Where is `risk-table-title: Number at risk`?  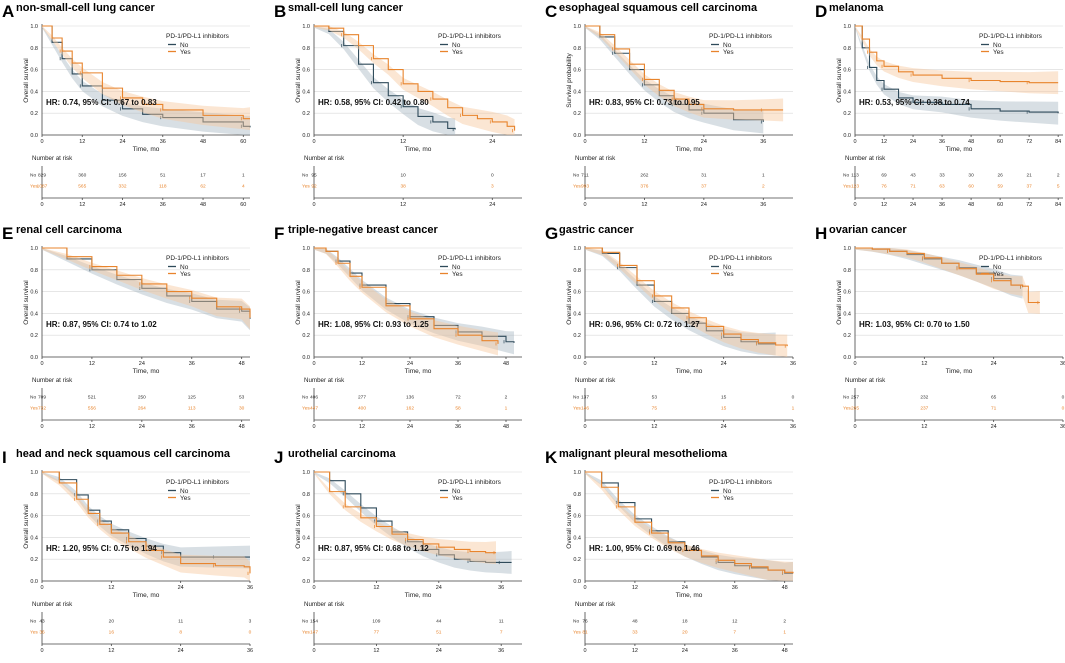
risk-table-title: Number at risk is located at coordinates (865, 380).